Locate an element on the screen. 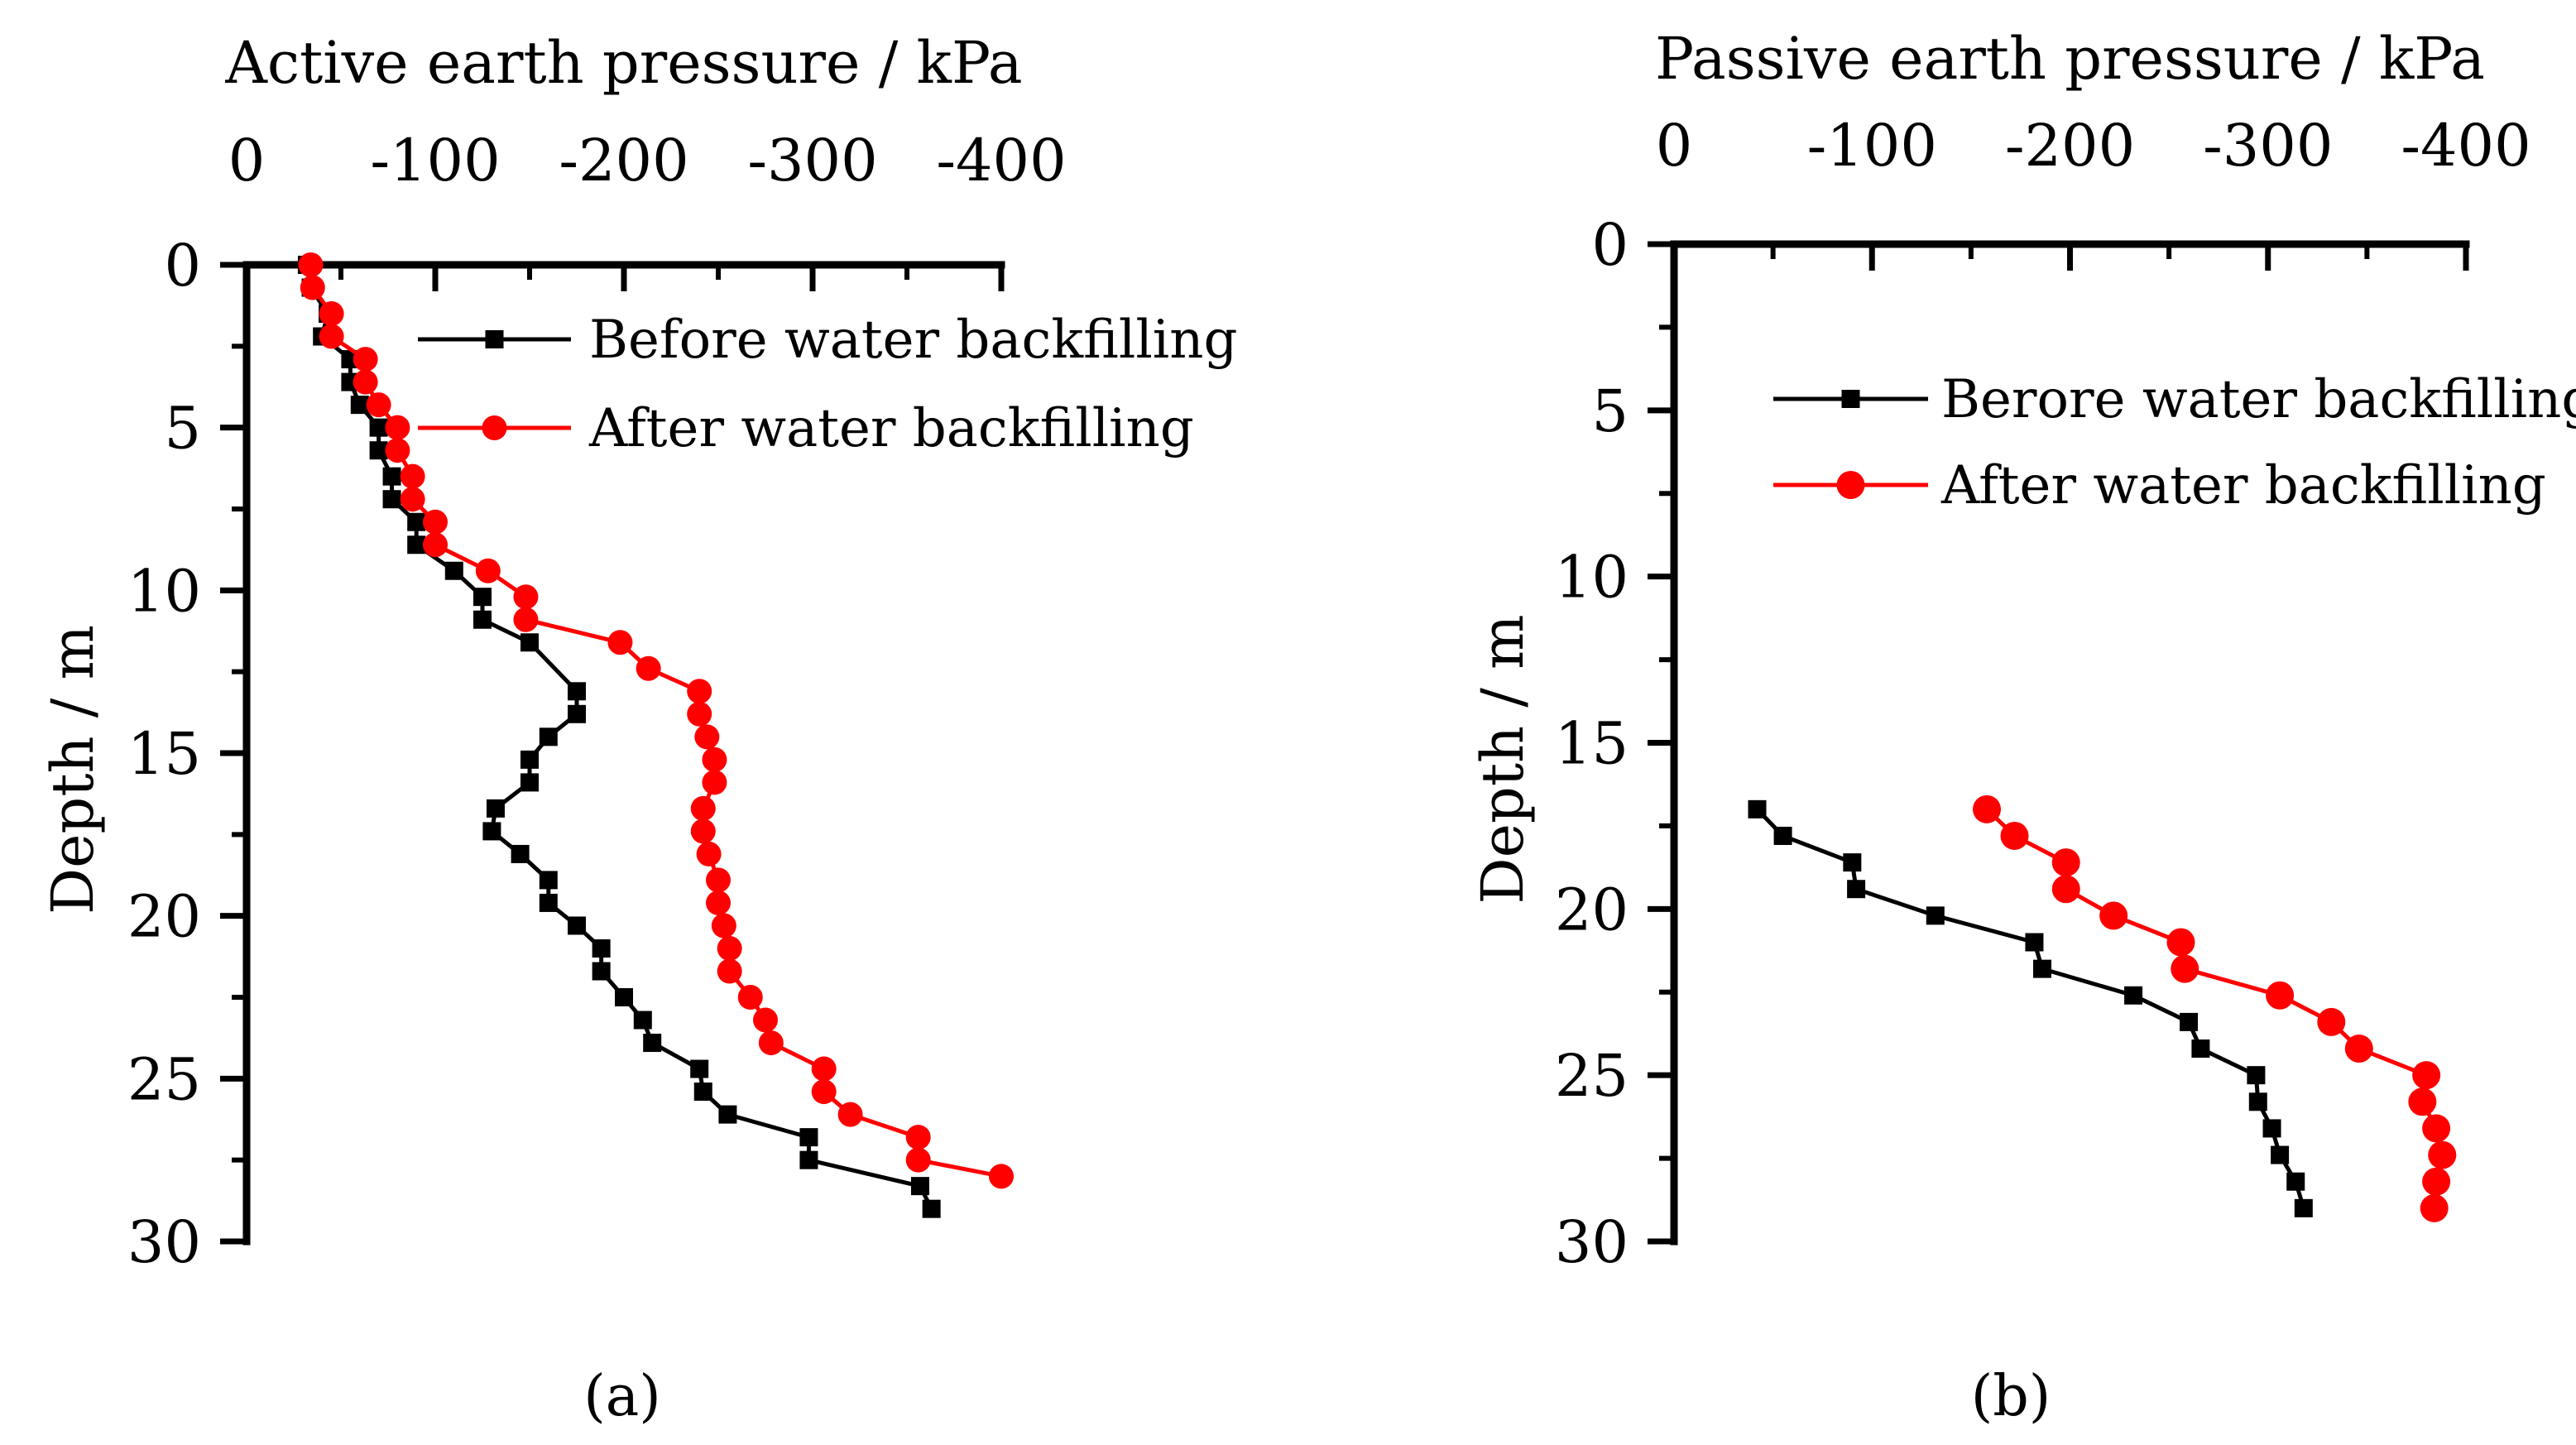 This screenshot has width=2576, height=1445. series-before is located at coordinates (2031, 1008).